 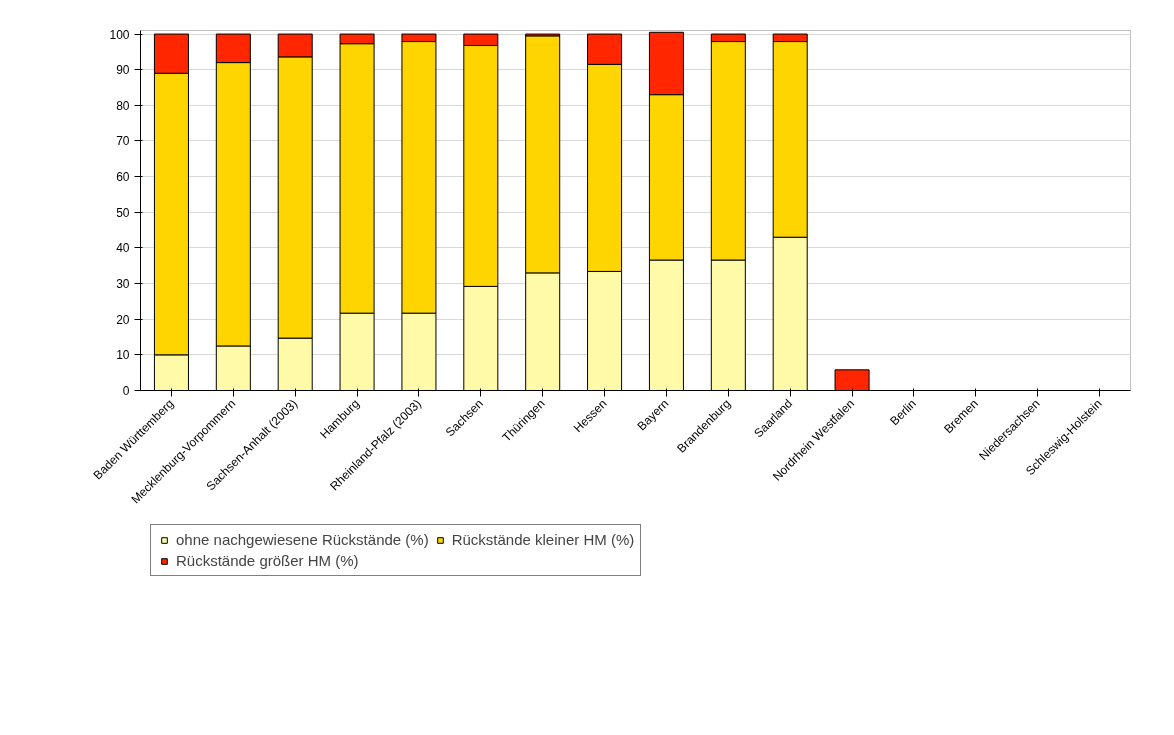 What do you see at coordinates (123, 355) in the screenshot?
I see `y-tick-label: 10` at bounding box center [123, 355].